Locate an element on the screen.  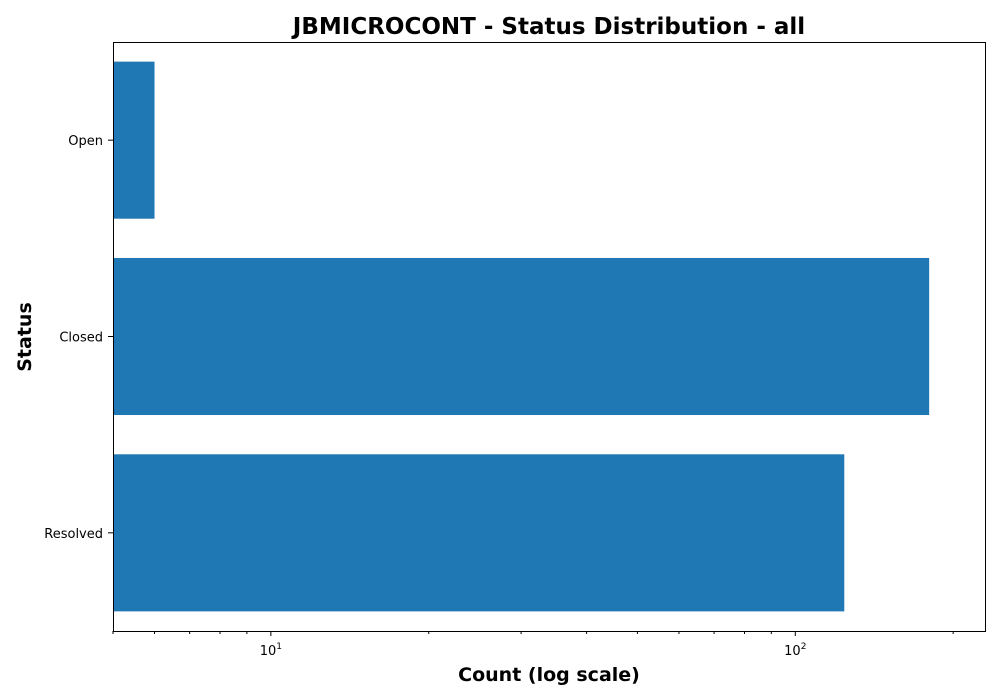
y-tick-label: Closed is located at coordinates (81, 338).